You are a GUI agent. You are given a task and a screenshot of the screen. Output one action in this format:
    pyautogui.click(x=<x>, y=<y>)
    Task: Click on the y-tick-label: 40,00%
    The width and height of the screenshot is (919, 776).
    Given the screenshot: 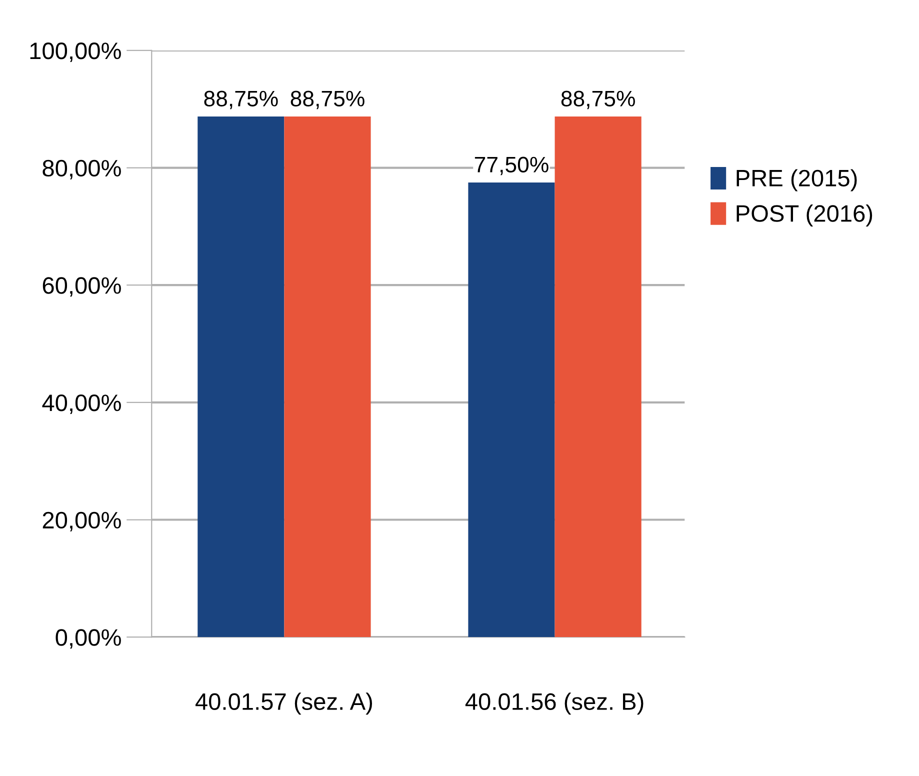 What is the action you would take?
    pyautogui.click(x=81, y=404)
    